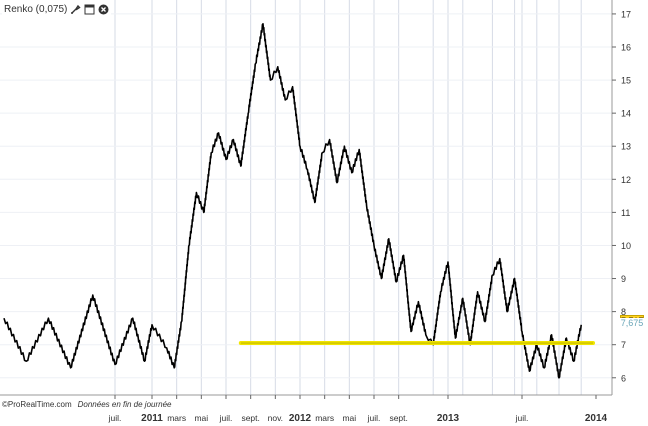  Describe the element at coordinates (275, 418) in the screenshot. I see `x-tick-label: nov.` at that location.